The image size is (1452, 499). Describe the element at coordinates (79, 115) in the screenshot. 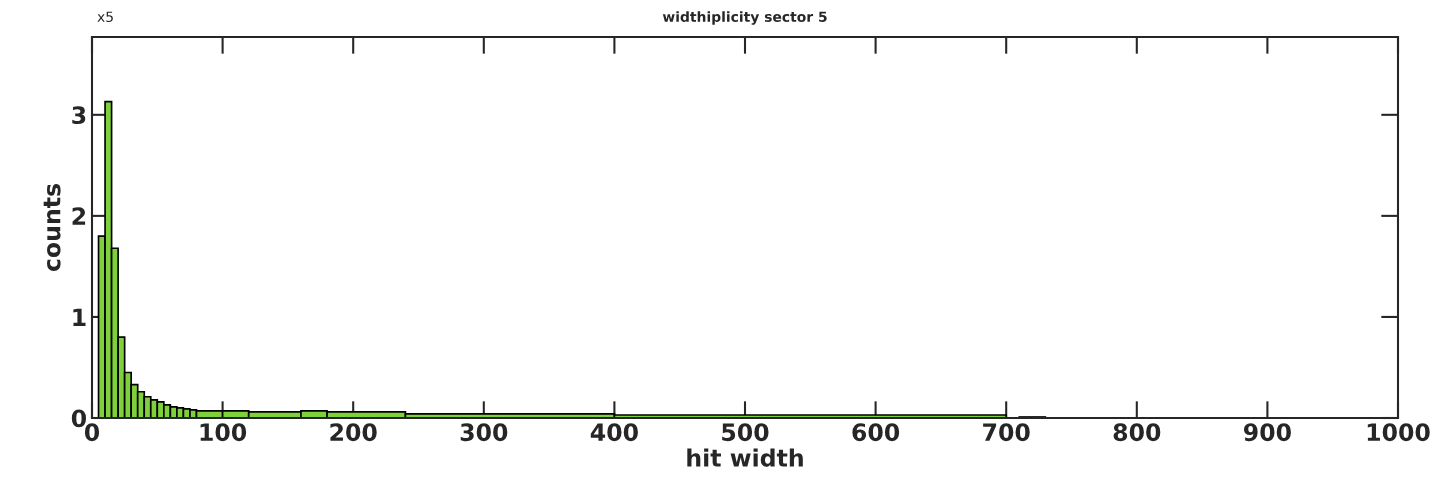

I see `y-tick-label: 3` at that location.